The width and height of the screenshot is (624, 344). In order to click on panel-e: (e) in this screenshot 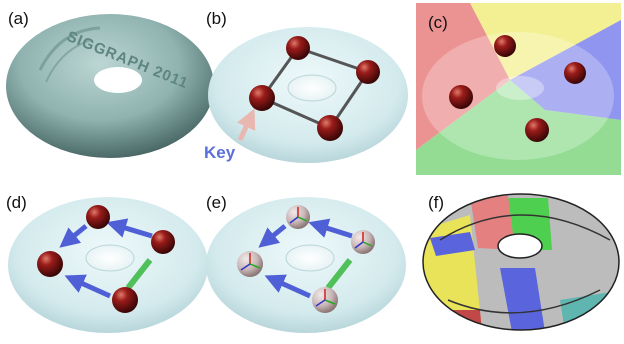, I will do `click(306, 263)`.